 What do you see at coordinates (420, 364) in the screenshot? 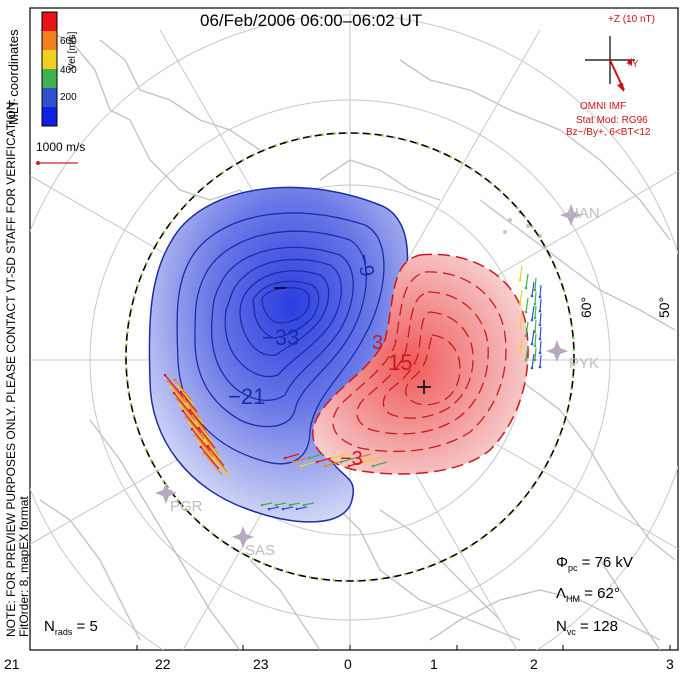
I see `positive-potential-cell` at bounding box center [420, 364].